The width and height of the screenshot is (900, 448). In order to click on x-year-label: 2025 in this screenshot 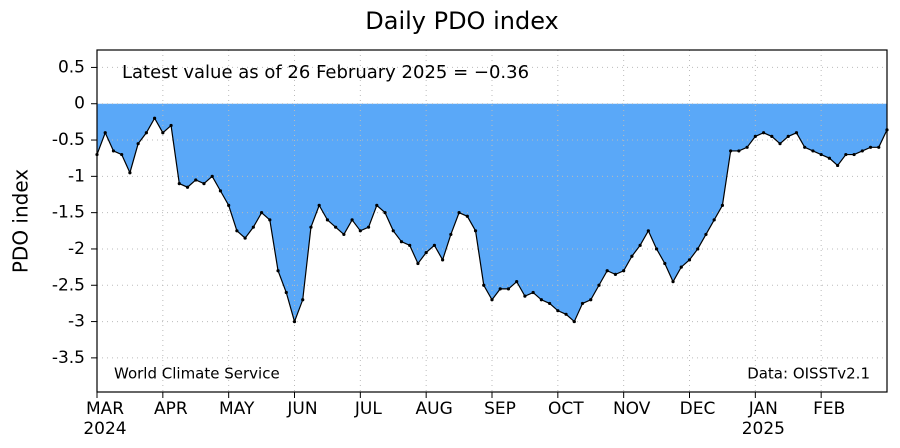, I will do `click(763, 429)`.